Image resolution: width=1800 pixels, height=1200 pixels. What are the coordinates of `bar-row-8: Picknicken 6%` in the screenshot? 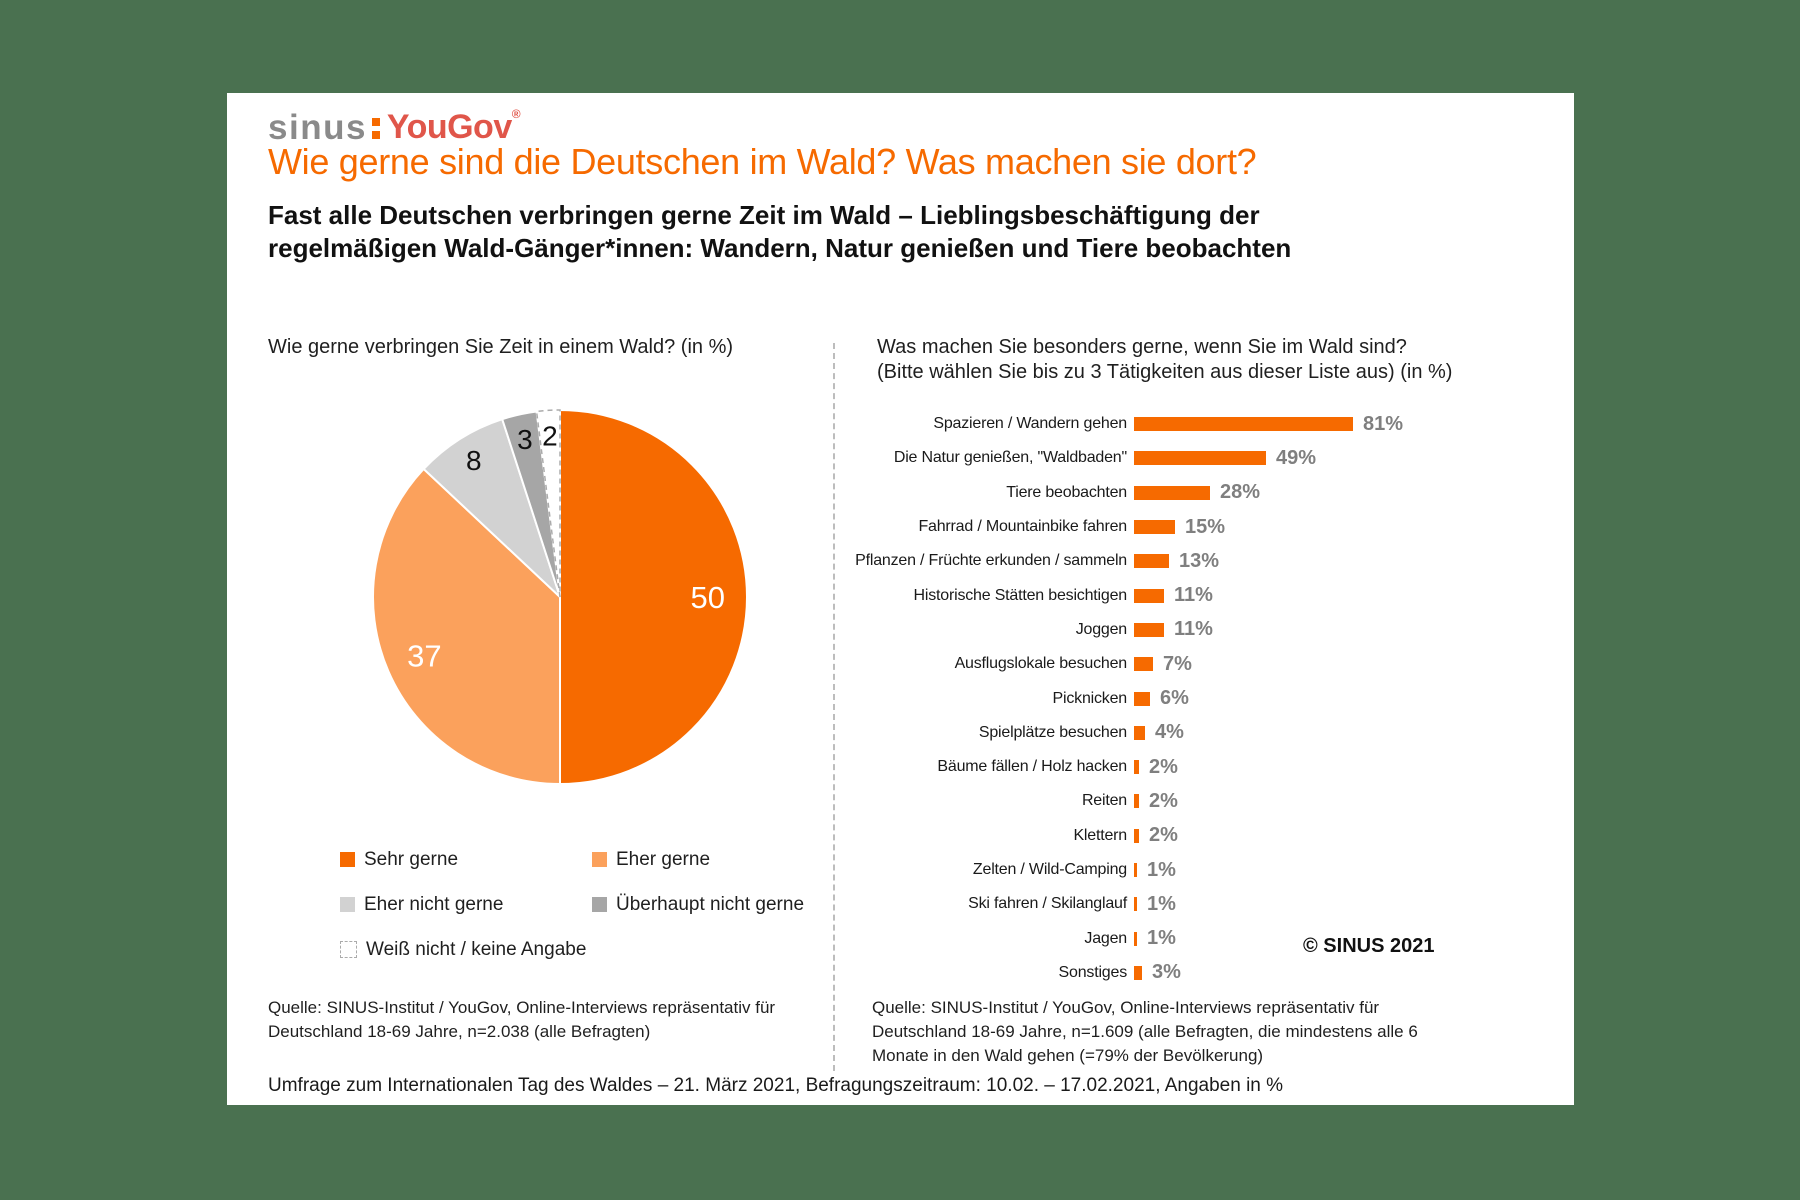 It's located at (1197, 698).